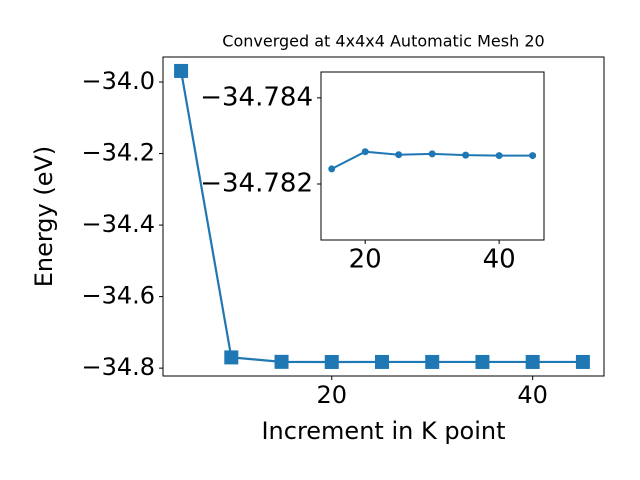  What do you see at coordinates (118, 224) in the screenshot?
I see `y-tick-label: −34.4` at bounding box center [118, 224].